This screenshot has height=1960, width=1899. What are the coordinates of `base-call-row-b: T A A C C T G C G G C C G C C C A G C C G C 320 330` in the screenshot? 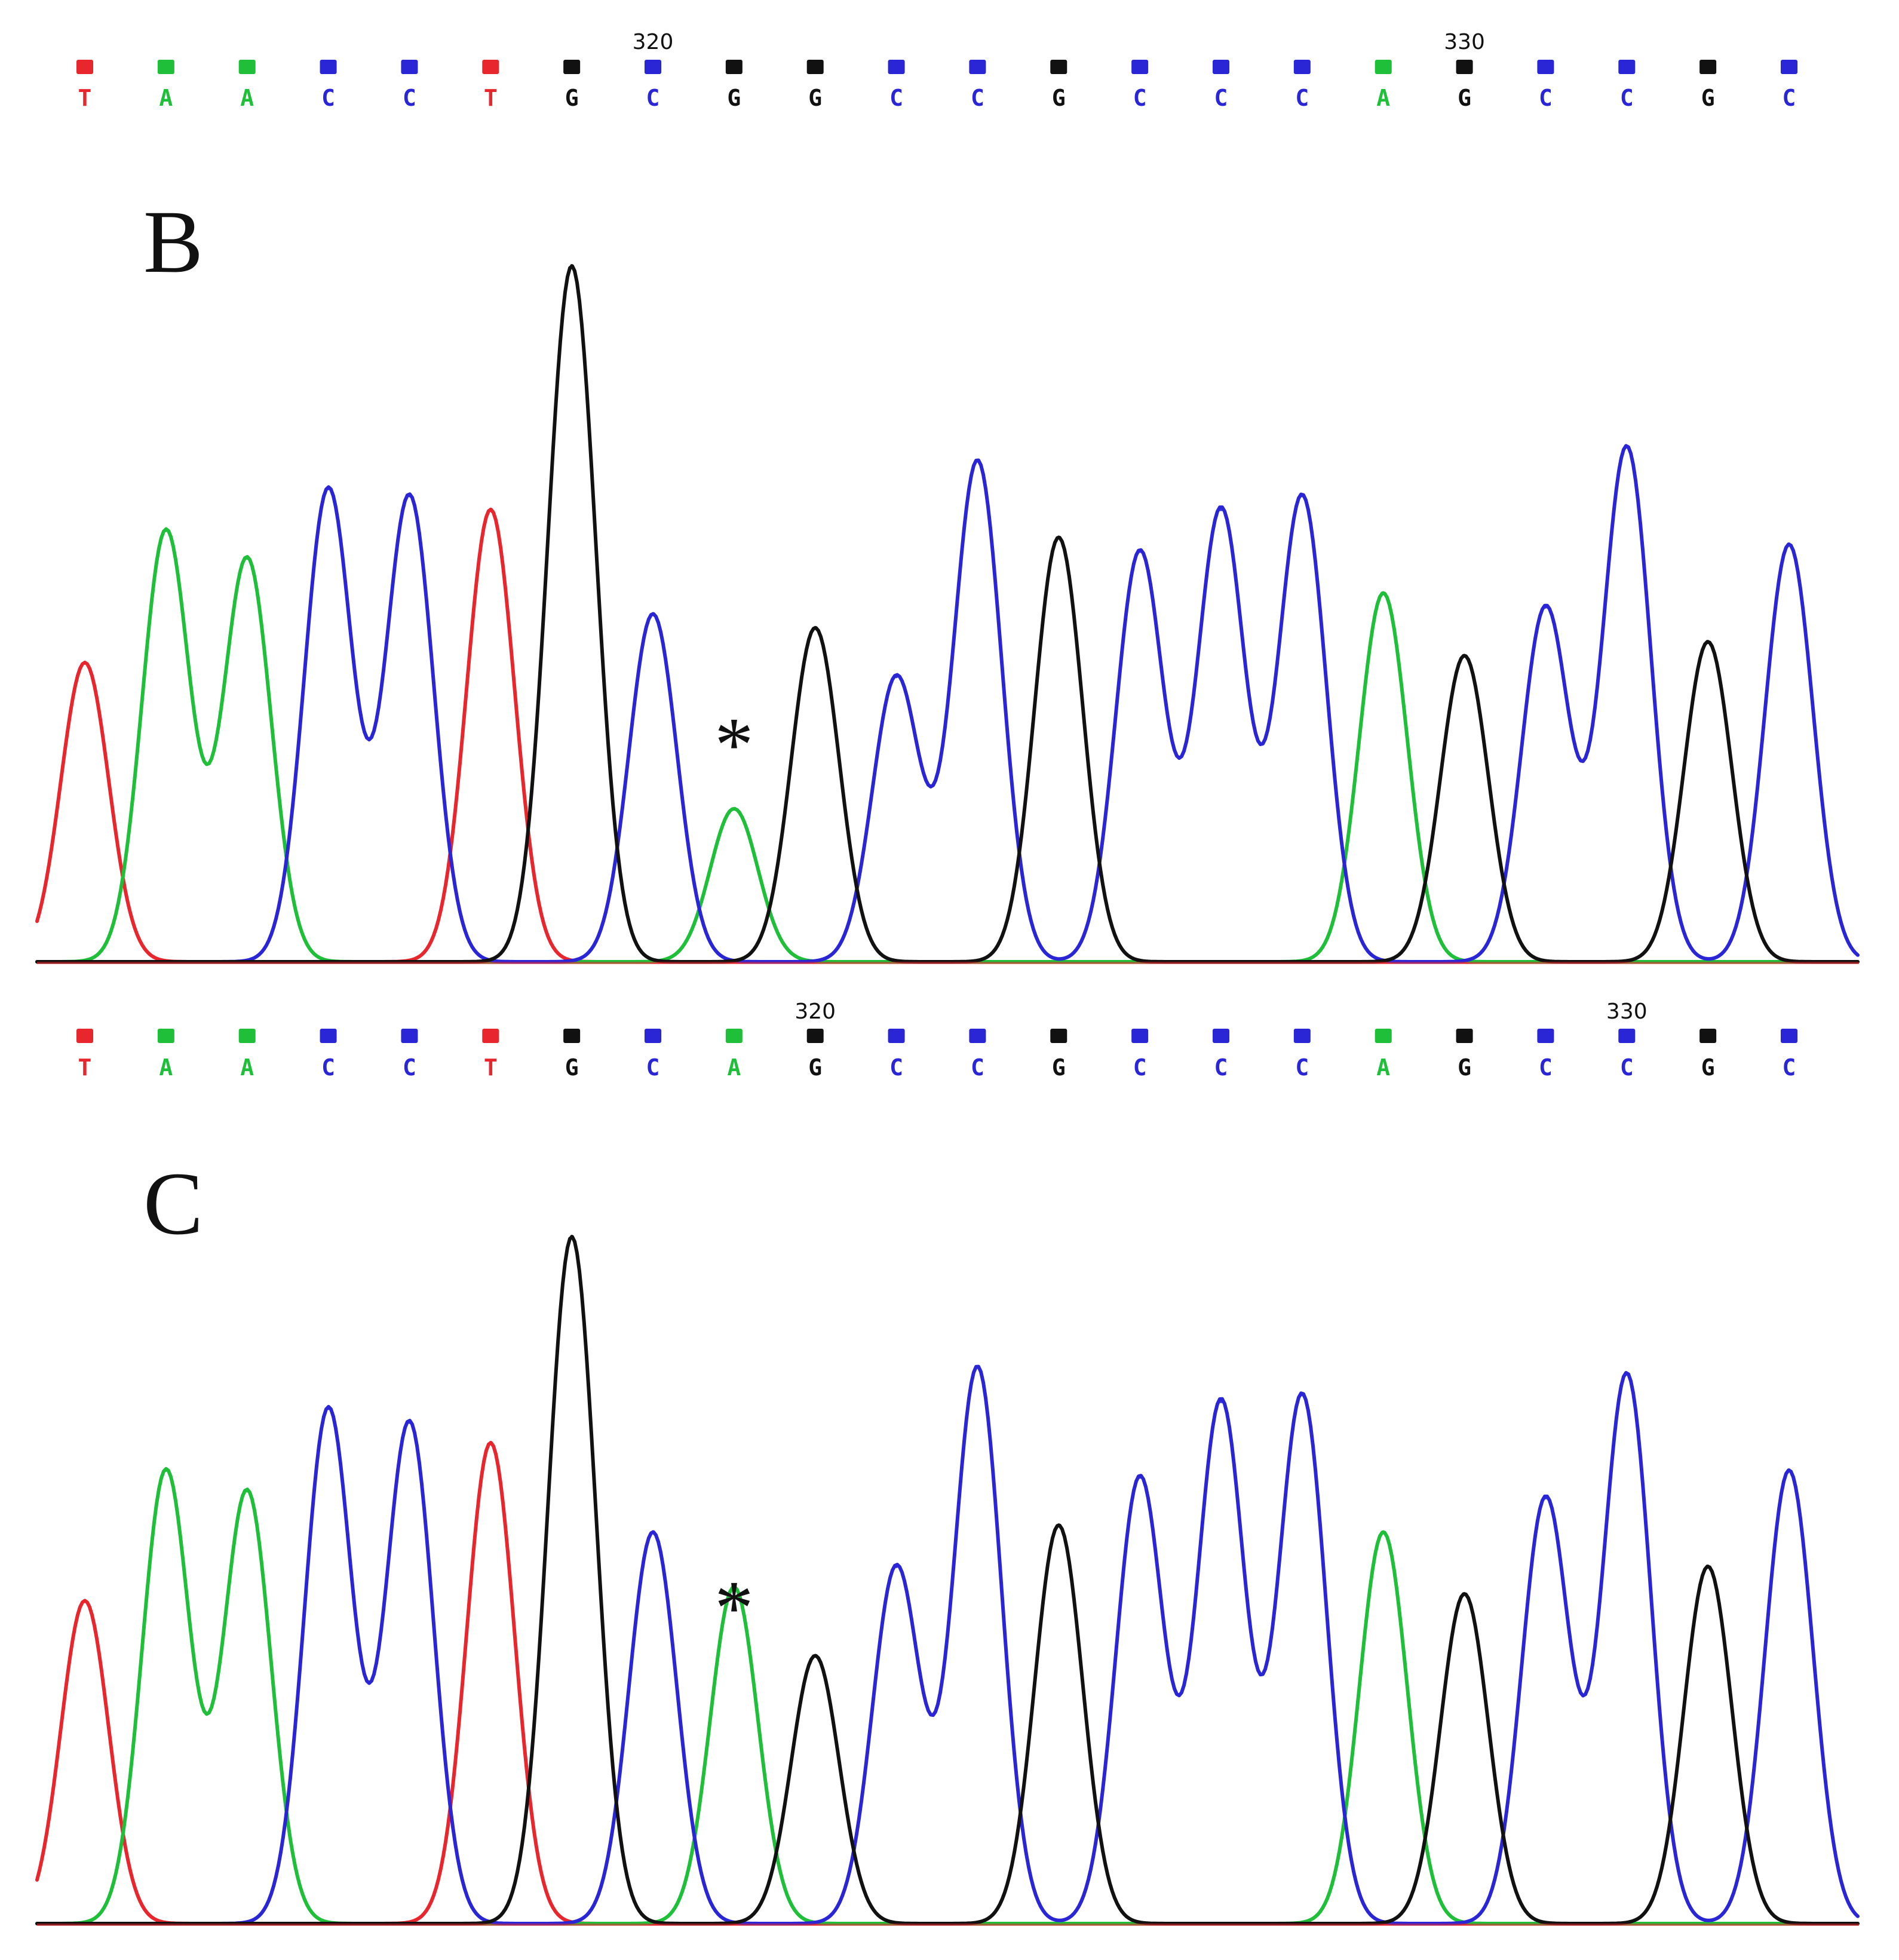 It's located at (936, 70).